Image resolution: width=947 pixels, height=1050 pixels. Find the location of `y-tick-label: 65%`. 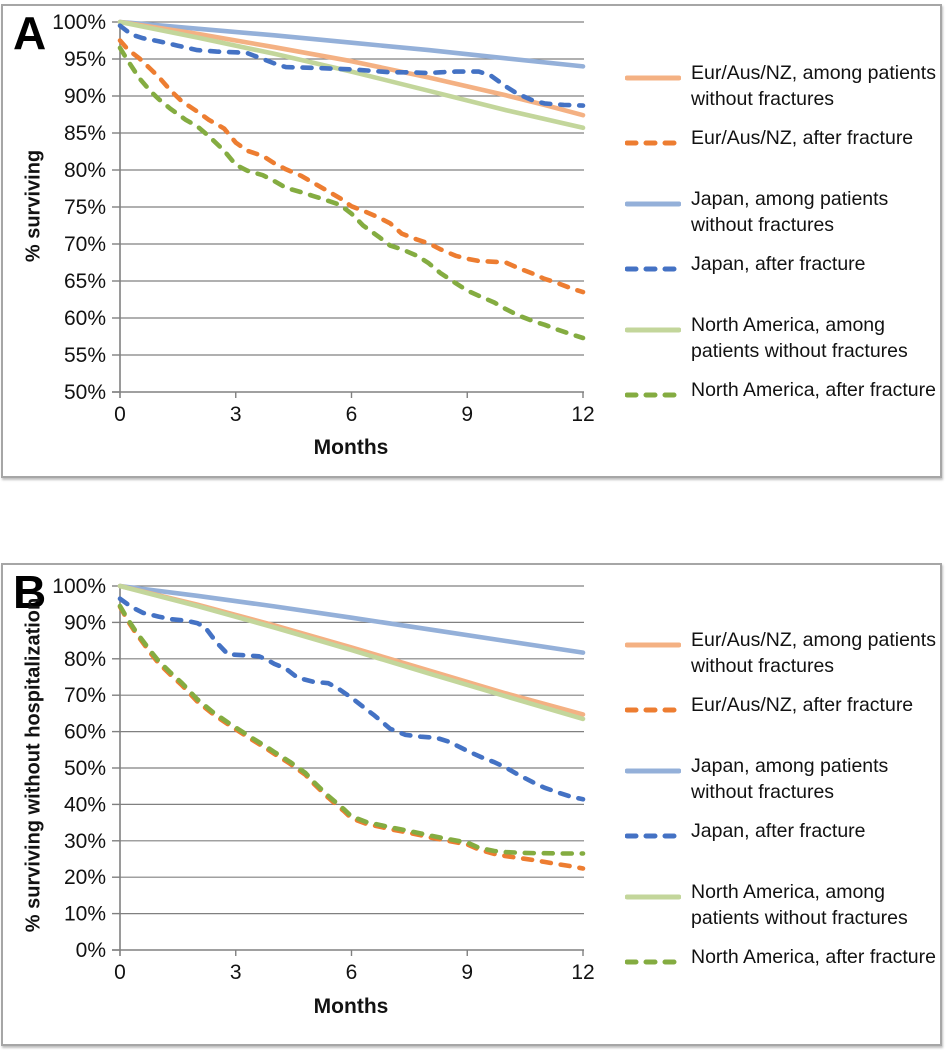

y-tick-label: 65% is located at coordinates (85, 281).